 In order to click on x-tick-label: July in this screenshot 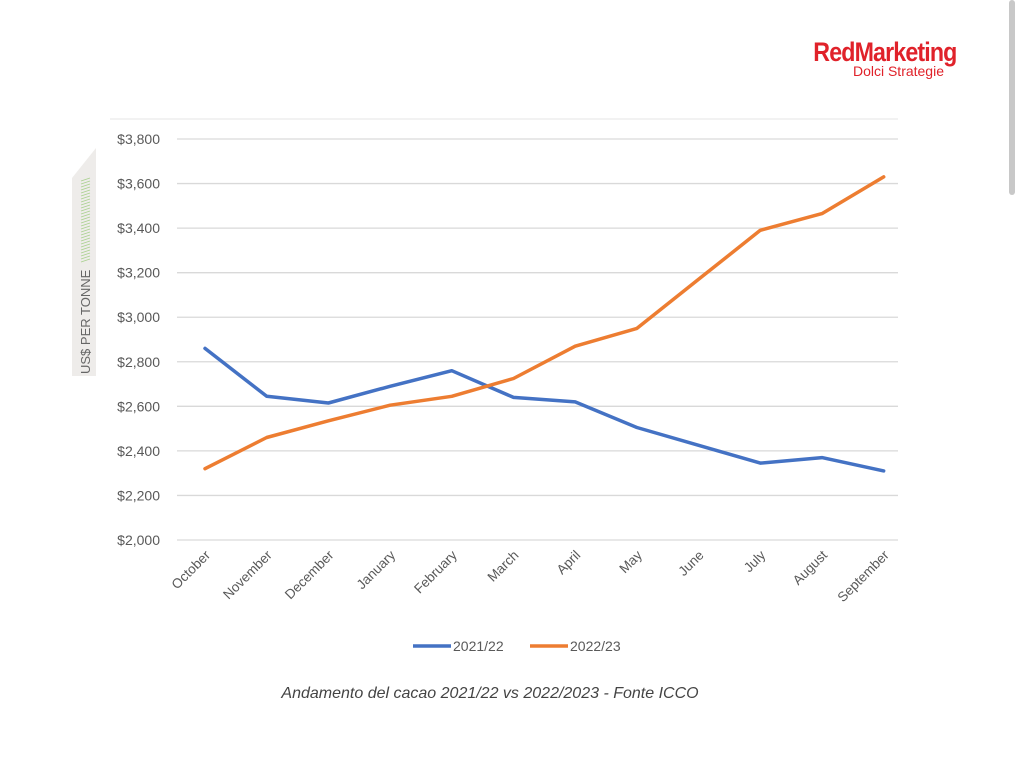, I will do `click(755, 561)`.